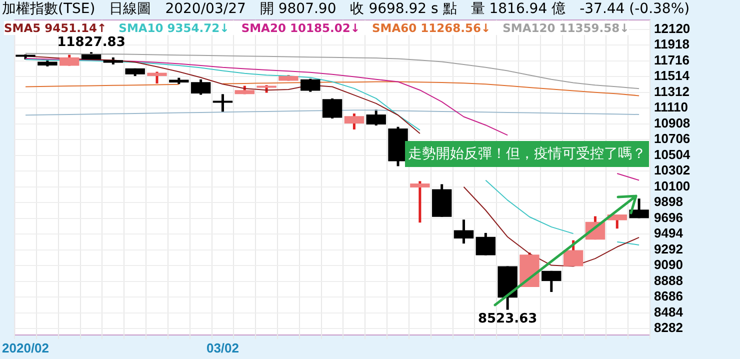 Image resolution: width=740 pixels, height=359 pixels. What do you see at coordinates (672, 186) in the screenshot?
I see `y-tick-label: 10100` at bounding box center [672, 186].